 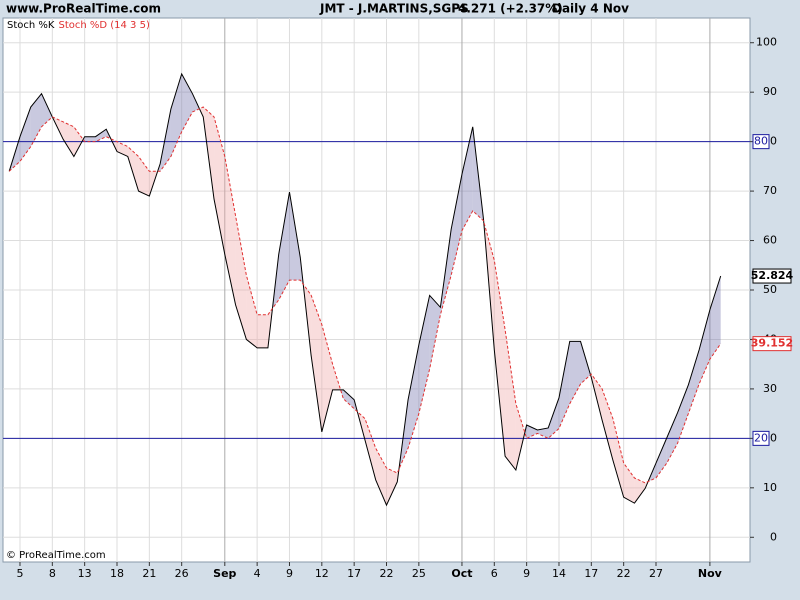 What do you see at coordinates (257, 573) in the screenshot?
I see `x-tick-label: 4` at bounding box center [257, 573].